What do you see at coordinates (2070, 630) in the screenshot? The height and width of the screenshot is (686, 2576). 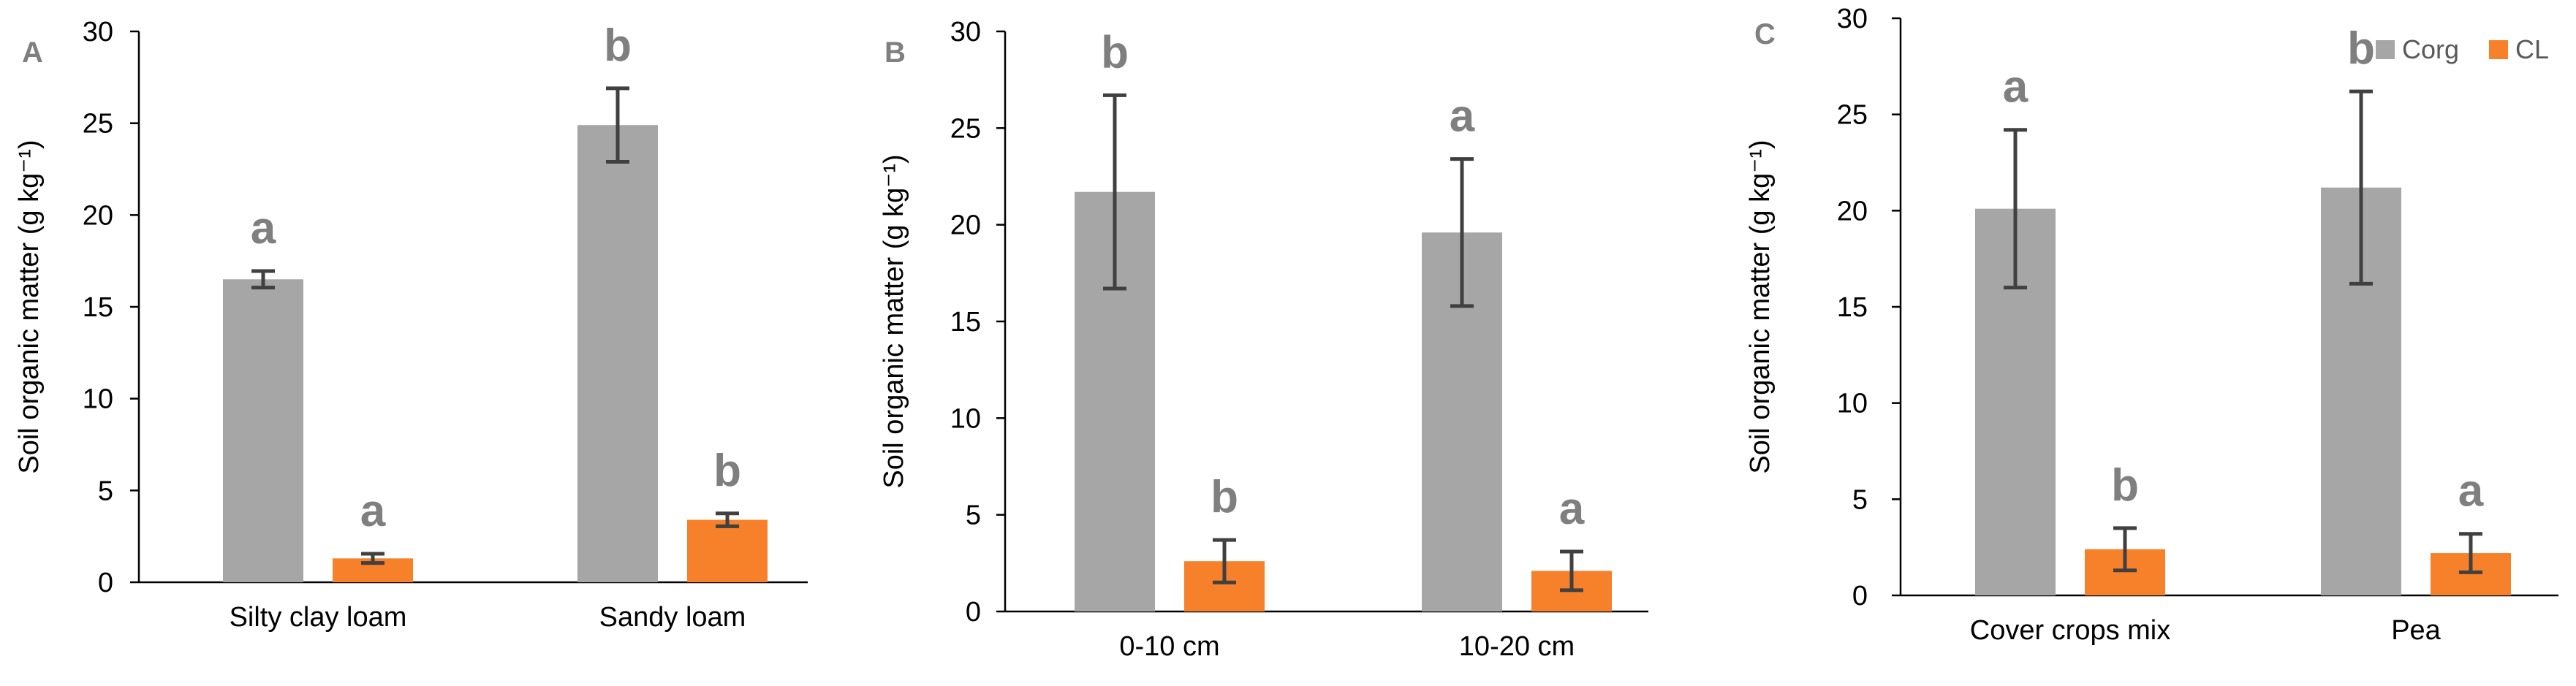 I see `x-category-label: Cover crops mix` at bounding box center [2070, 630].